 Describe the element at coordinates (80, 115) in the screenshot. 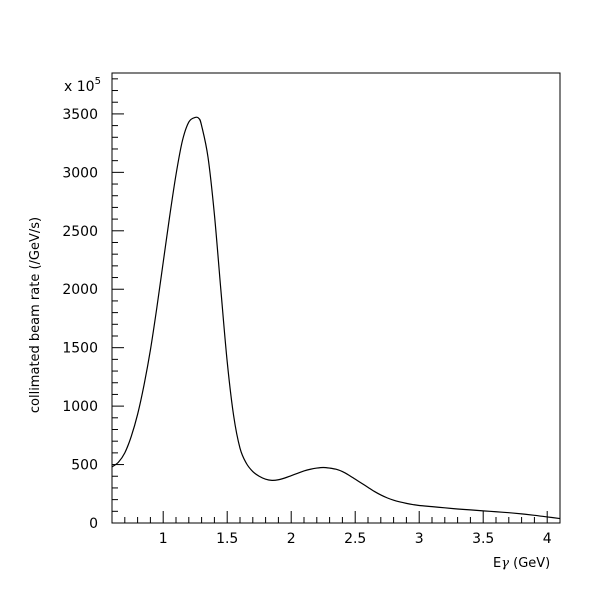

I see `y-tick-label: 3500` at that location.